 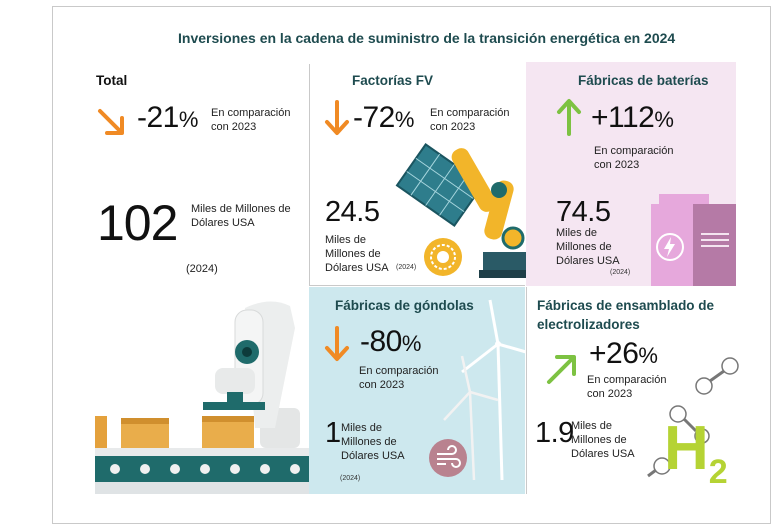 What do you see at coordinates (583, 212) in the screenshot?
I see `baterias-value: 74.5` at bounding box center [583, 212].